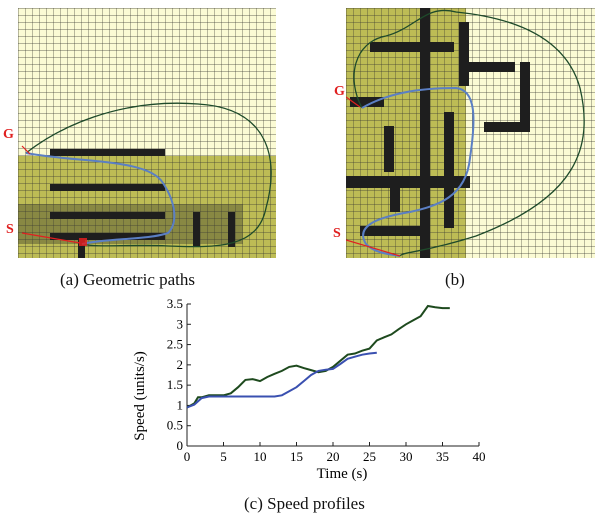 This screenshot has width=595, height=523. I want to click on y-tick-label: 1.5, so click(175, 384).